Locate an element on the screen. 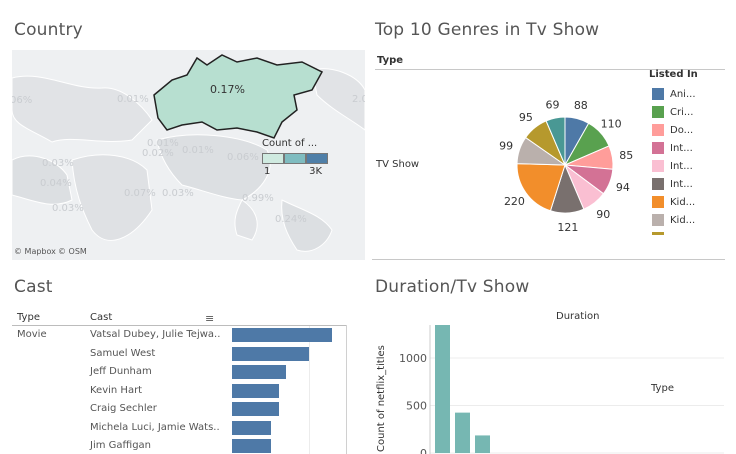 The image size is (736, 454). pie-slice-label: 95 is located at coordinates (526, 117).